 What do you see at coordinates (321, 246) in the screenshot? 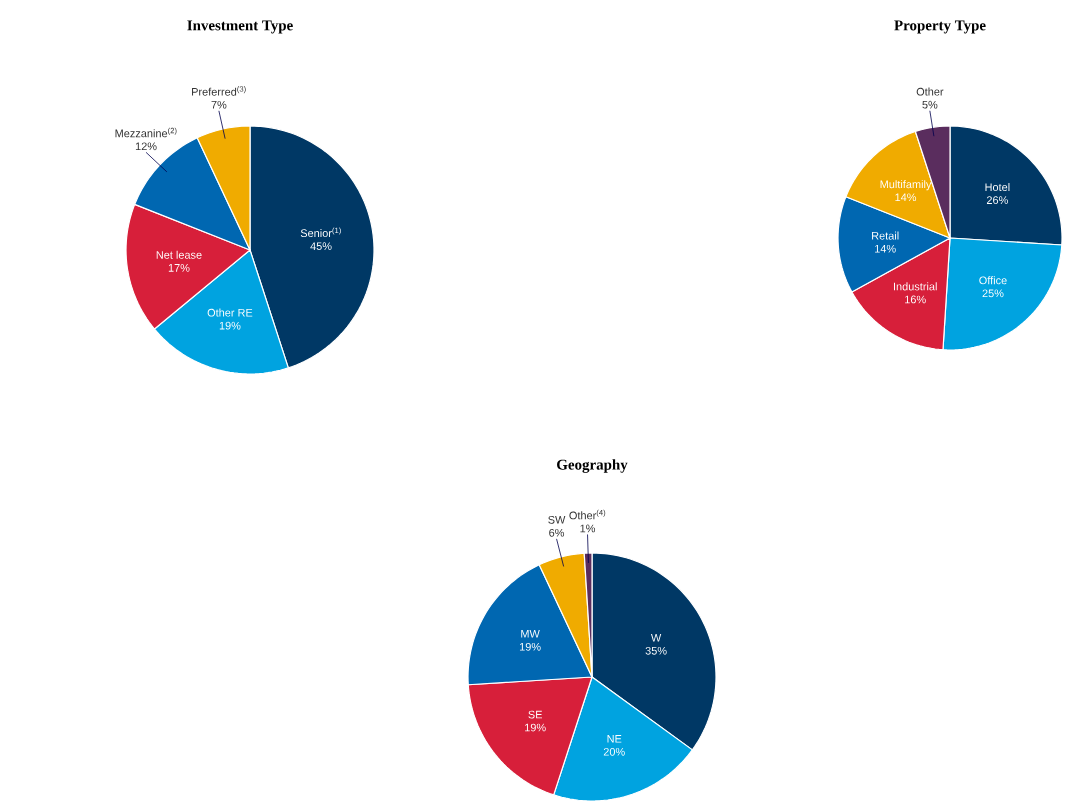
I see `data-label: 45%` at bounding box center [321, 246].